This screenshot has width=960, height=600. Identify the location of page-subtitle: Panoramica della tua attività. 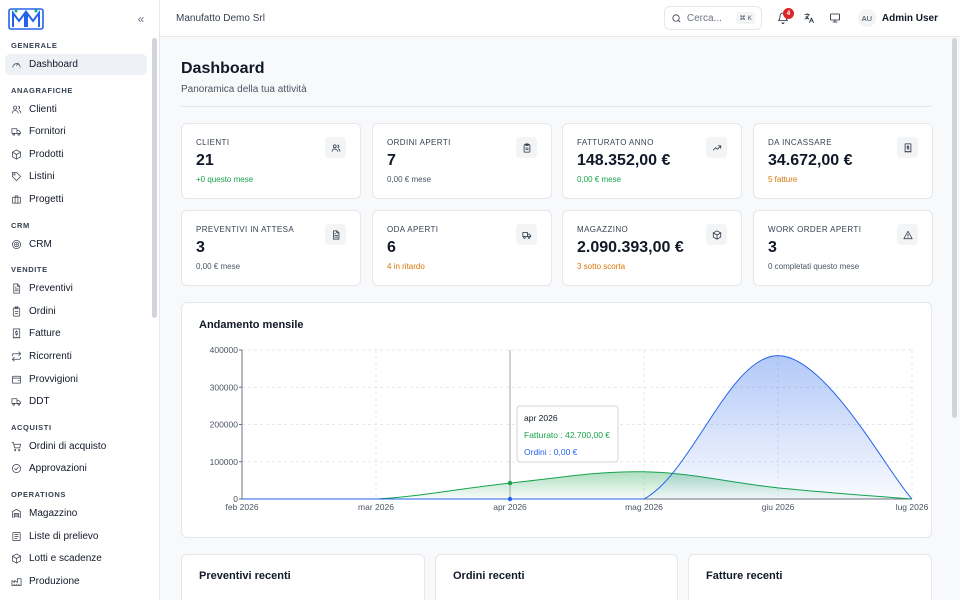
(244, 89).